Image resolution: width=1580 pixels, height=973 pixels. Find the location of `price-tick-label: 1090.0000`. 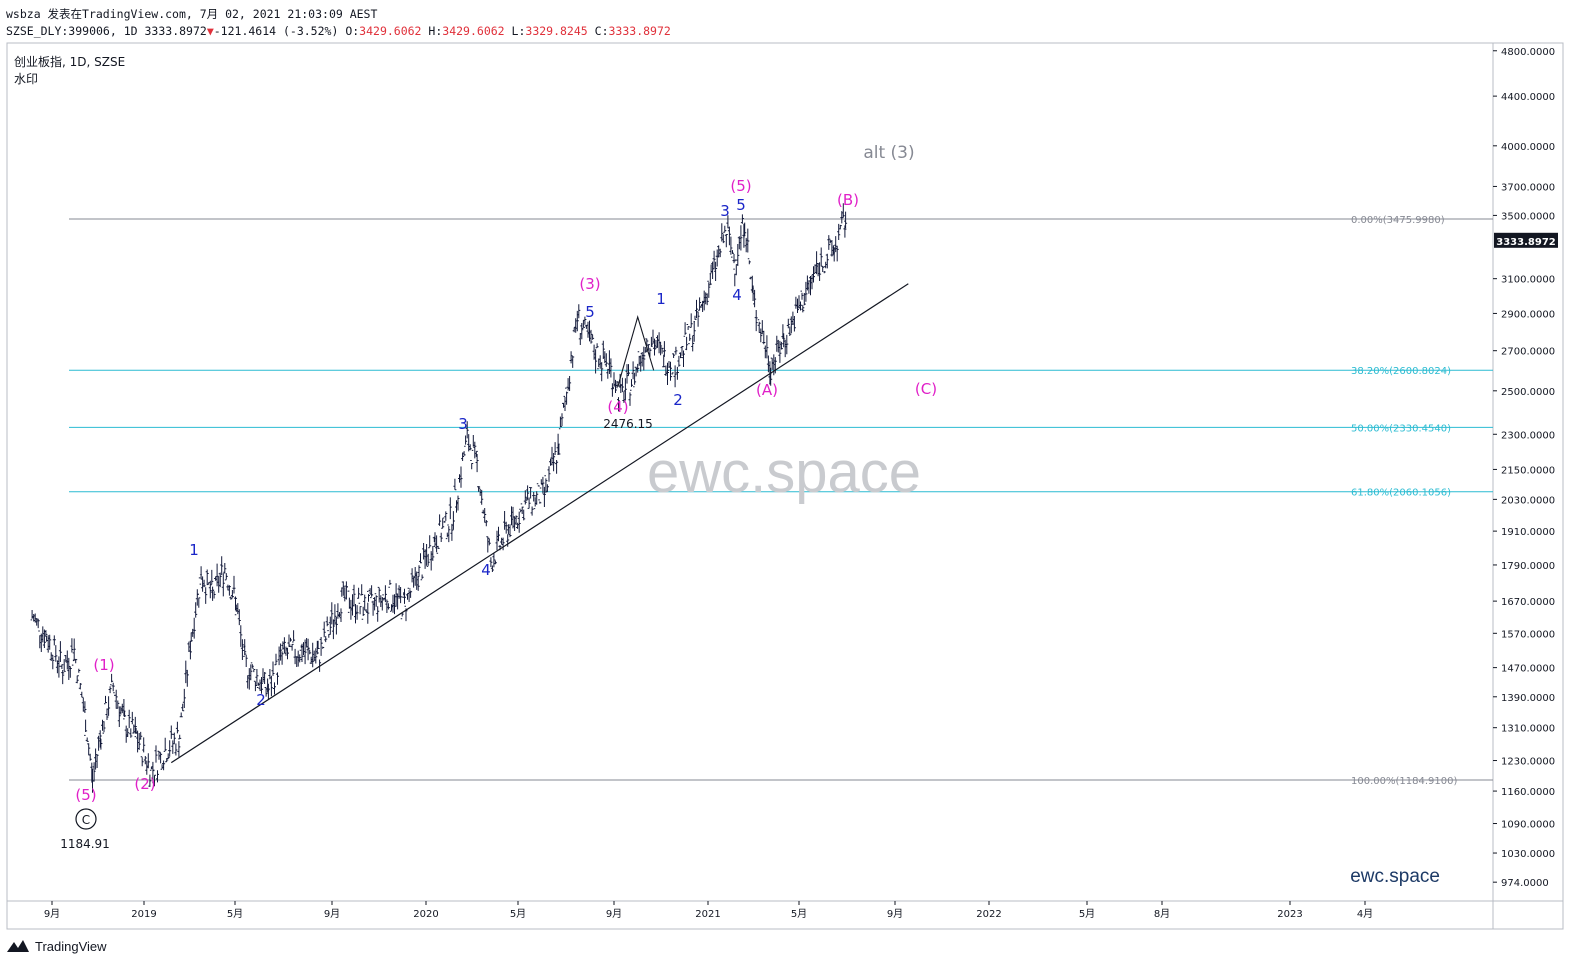

price-tick-label: 1090.0000 is located at coordinates (1528, 825).